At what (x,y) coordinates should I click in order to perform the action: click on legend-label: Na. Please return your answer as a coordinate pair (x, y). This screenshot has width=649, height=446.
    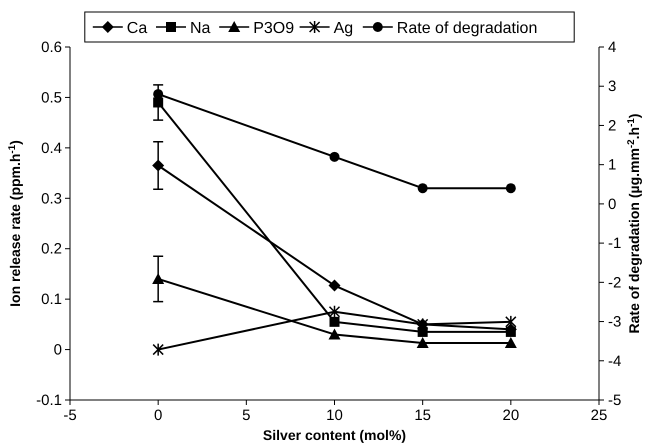
    Looking at the image, I should click on (200, 28).